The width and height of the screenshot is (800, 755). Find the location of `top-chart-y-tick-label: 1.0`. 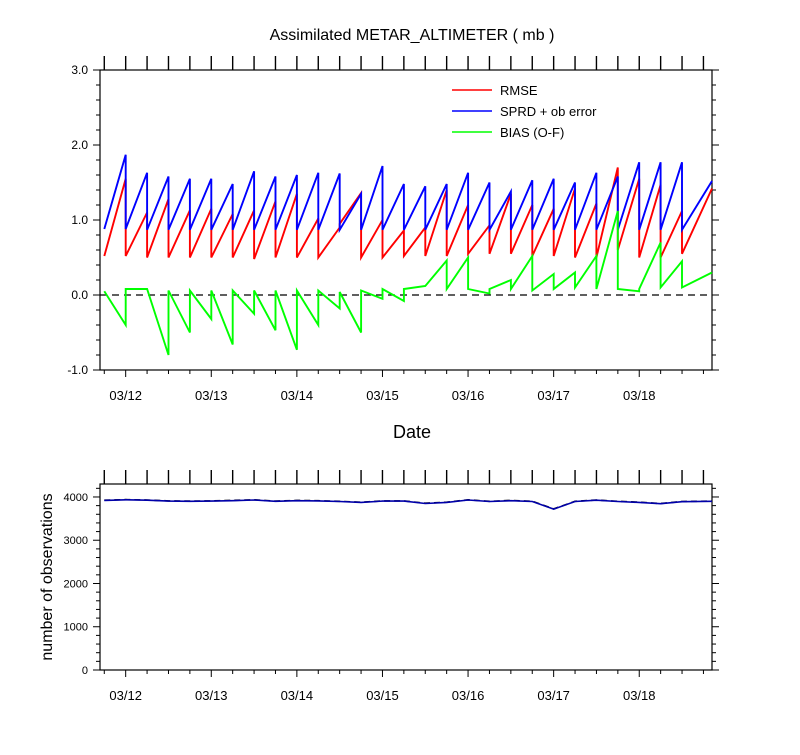

top-chart-y-tick-label: 1.0 is located at coordinates (79, 220).